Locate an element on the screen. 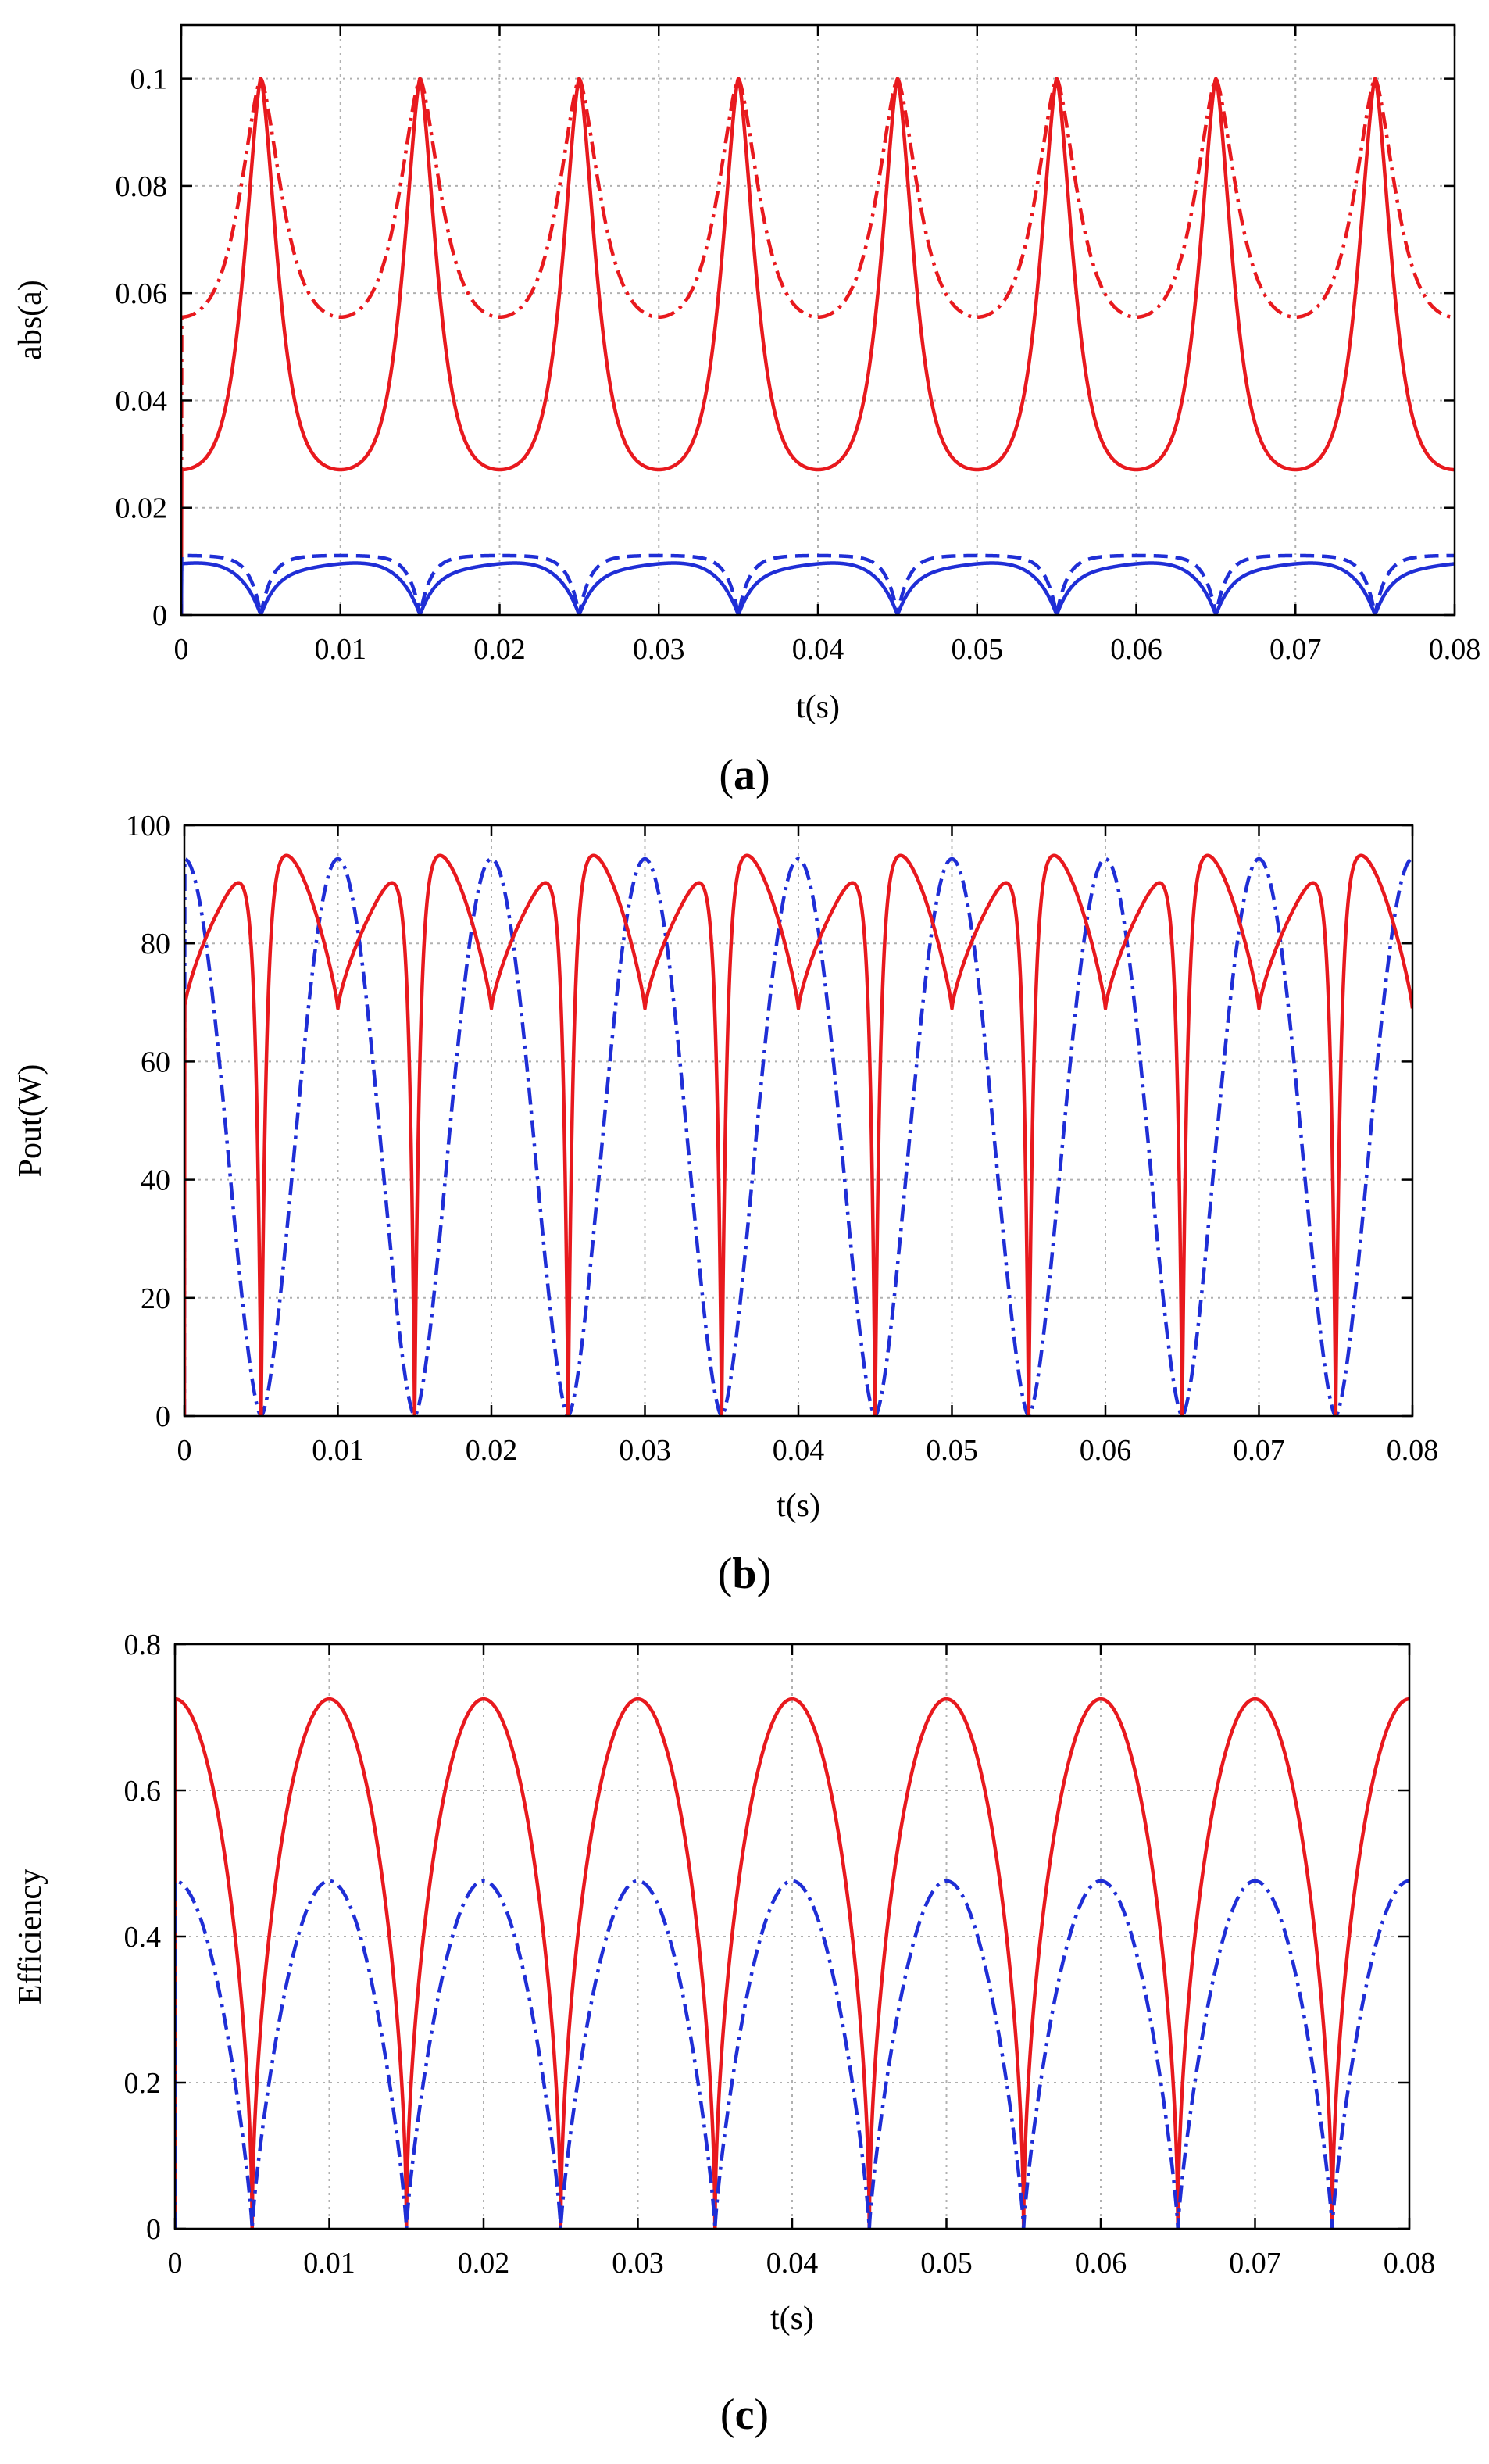 This screenshot has height=2464, width=1489. y-tick-label: 0.1 is located at coordinates (149, 79).